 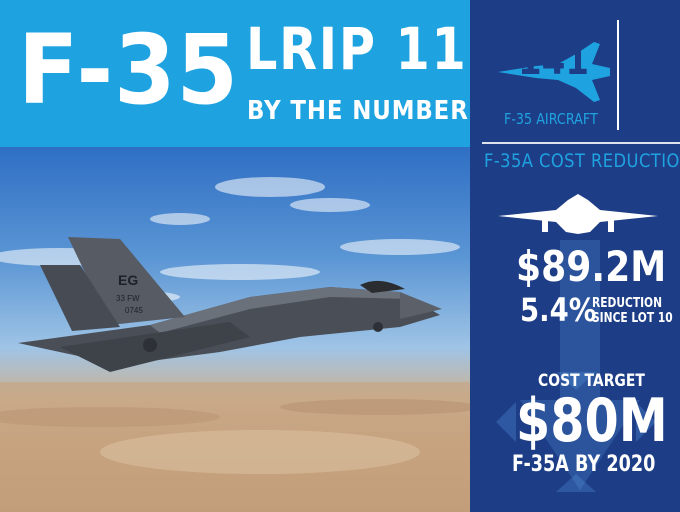 I want to click on cost-reduction-label: F-35A COST REDUCTION, so click(x=582, y=161).